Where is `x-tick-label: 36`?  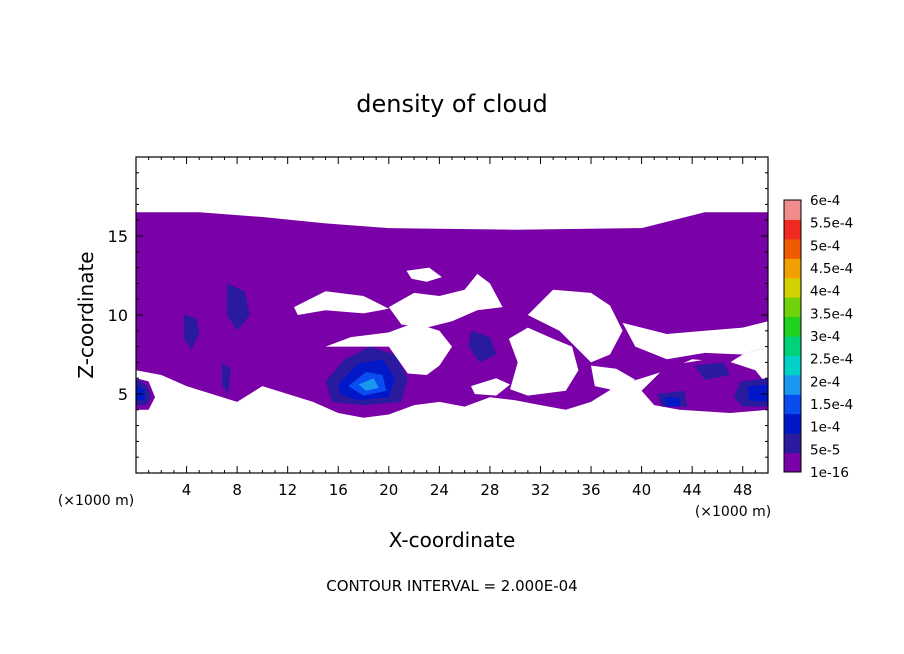 x-tick-label: 36 is located at coordinates (590, 490).